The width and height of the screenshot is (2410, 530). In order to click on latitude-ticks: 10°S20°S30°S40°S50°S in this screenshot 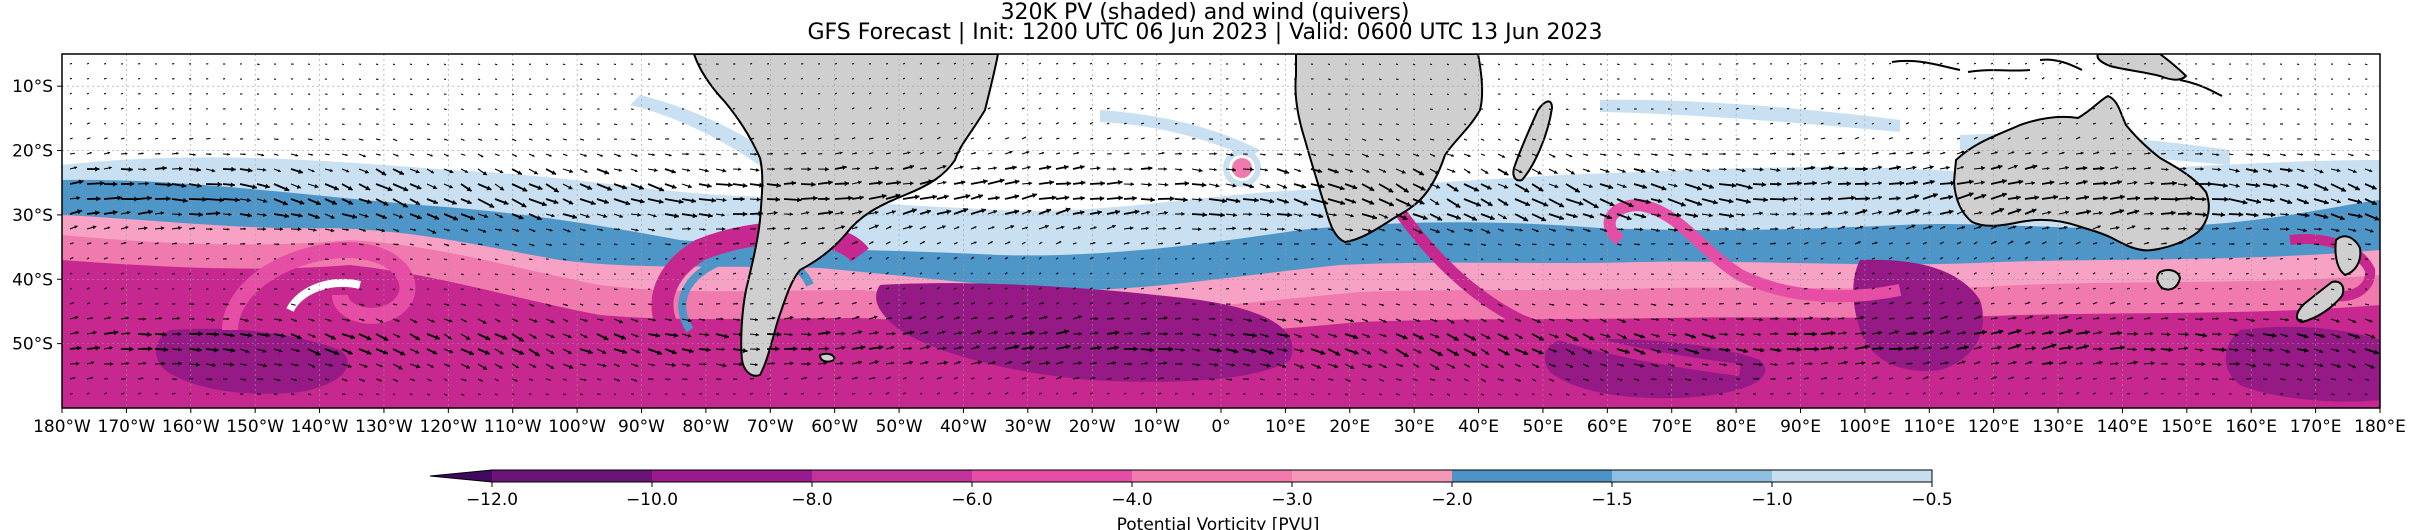, I will do `click(37, 216)`.